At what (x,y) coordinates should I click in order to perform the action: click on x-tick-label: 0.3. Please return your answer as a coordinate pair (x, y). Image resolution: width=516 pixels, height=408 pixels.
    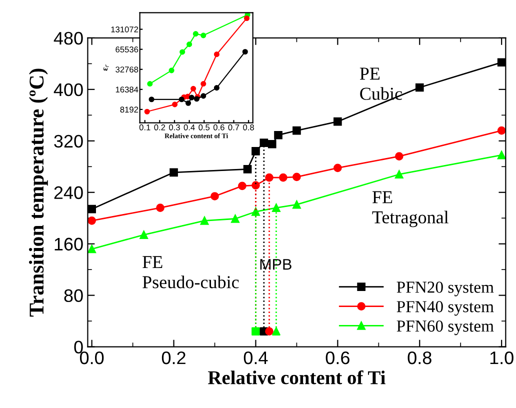
    Looking at the image, I should click on (174, 127).